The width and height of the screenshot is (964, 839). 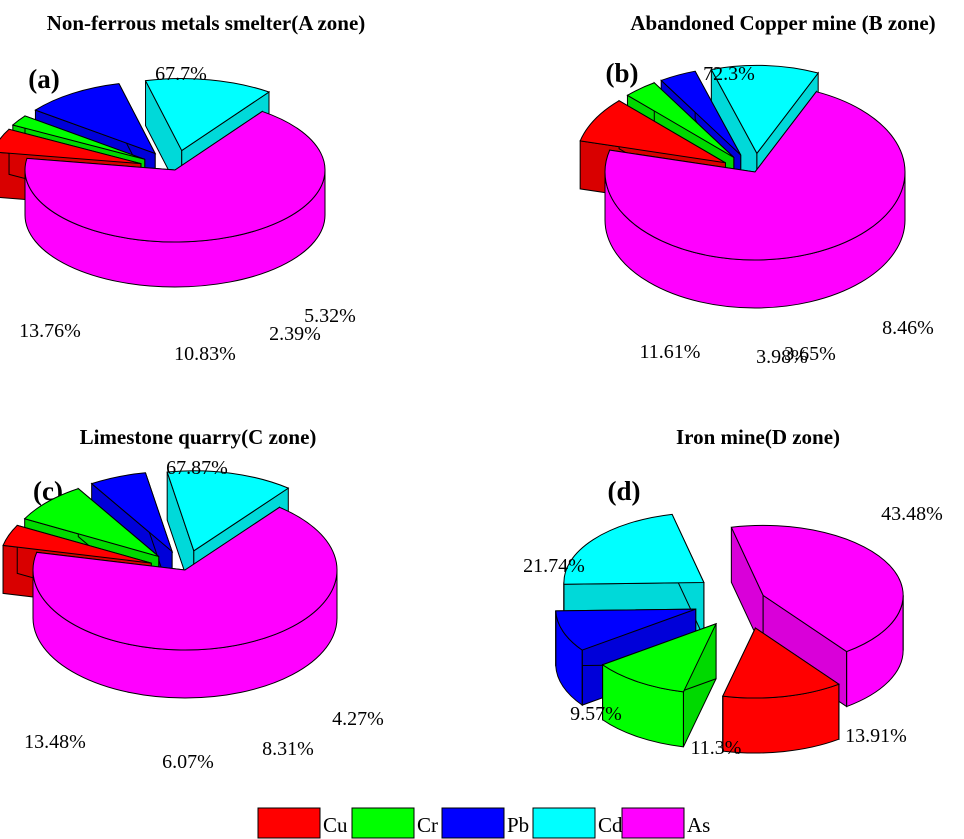 I want to click on panel-label: (b), so click(x=622, y=73).